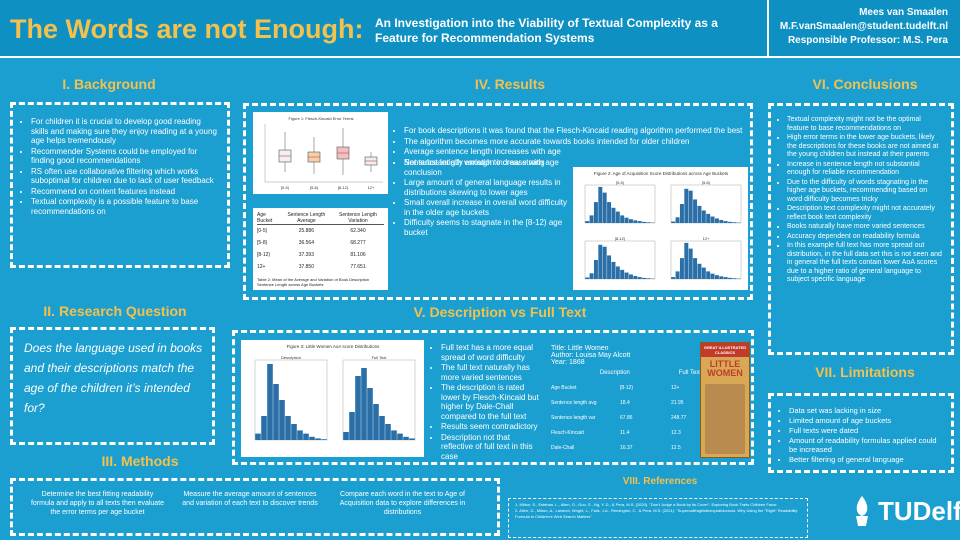 This screenshot has width=960, height=540. Describe the element at coordinates (626, 418) in the screenshot. I see `info-cell: 67.86` at that location.